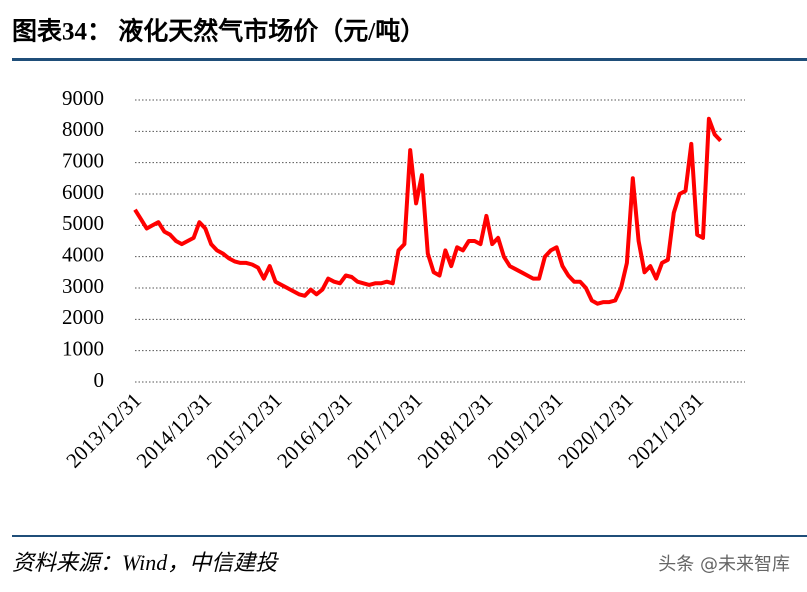 This screenshot has height=592, width=807. I want to click on chart-title: 图表34： 液化天然气市场价（元/吨）, so click(218, 31).